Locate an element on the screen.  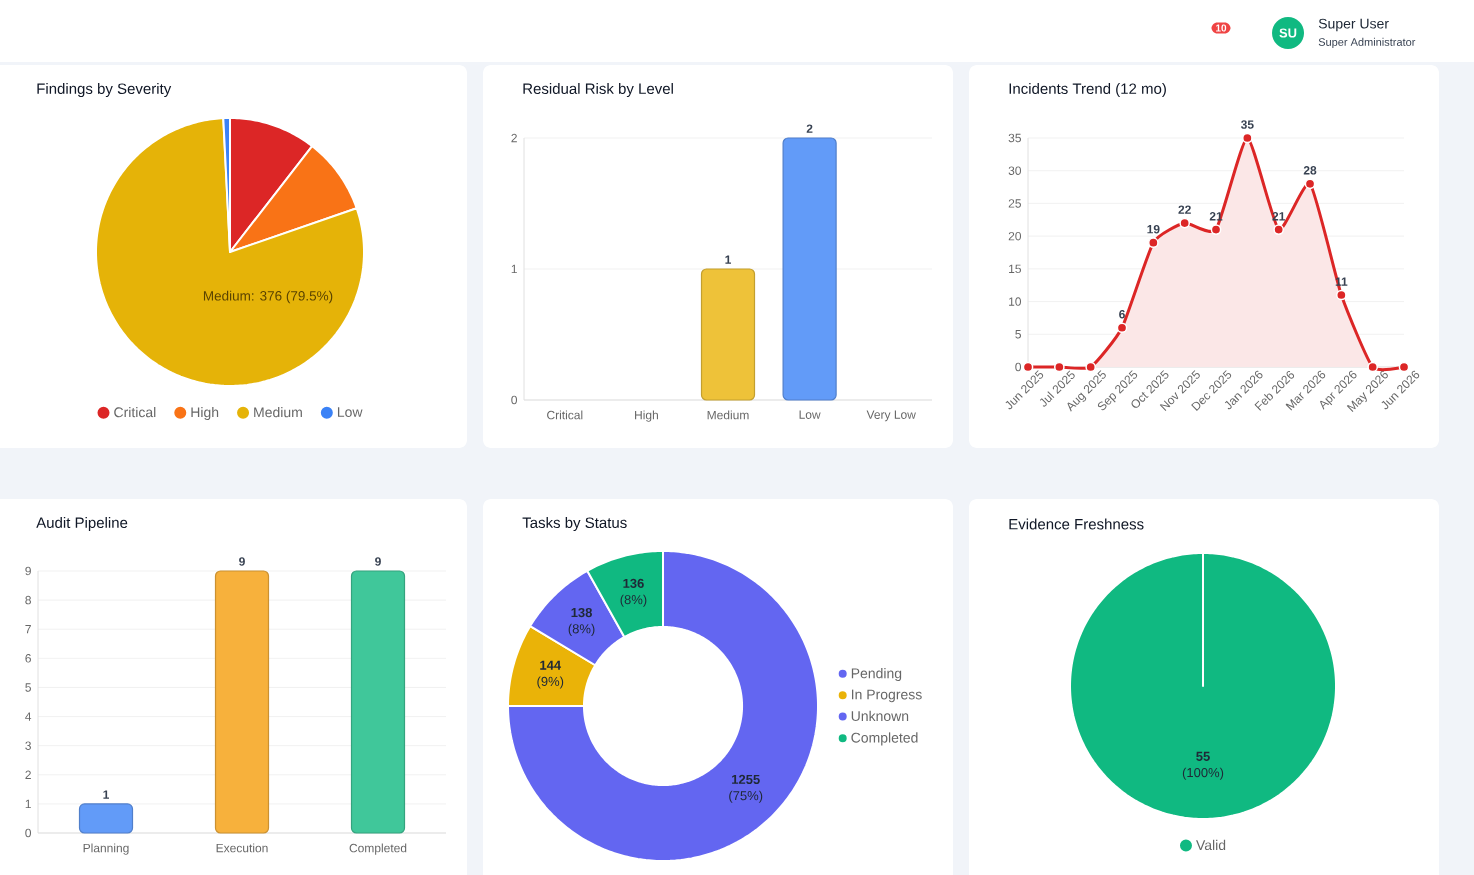
y-tick-label: 7 is located at coordinates (28, 629).